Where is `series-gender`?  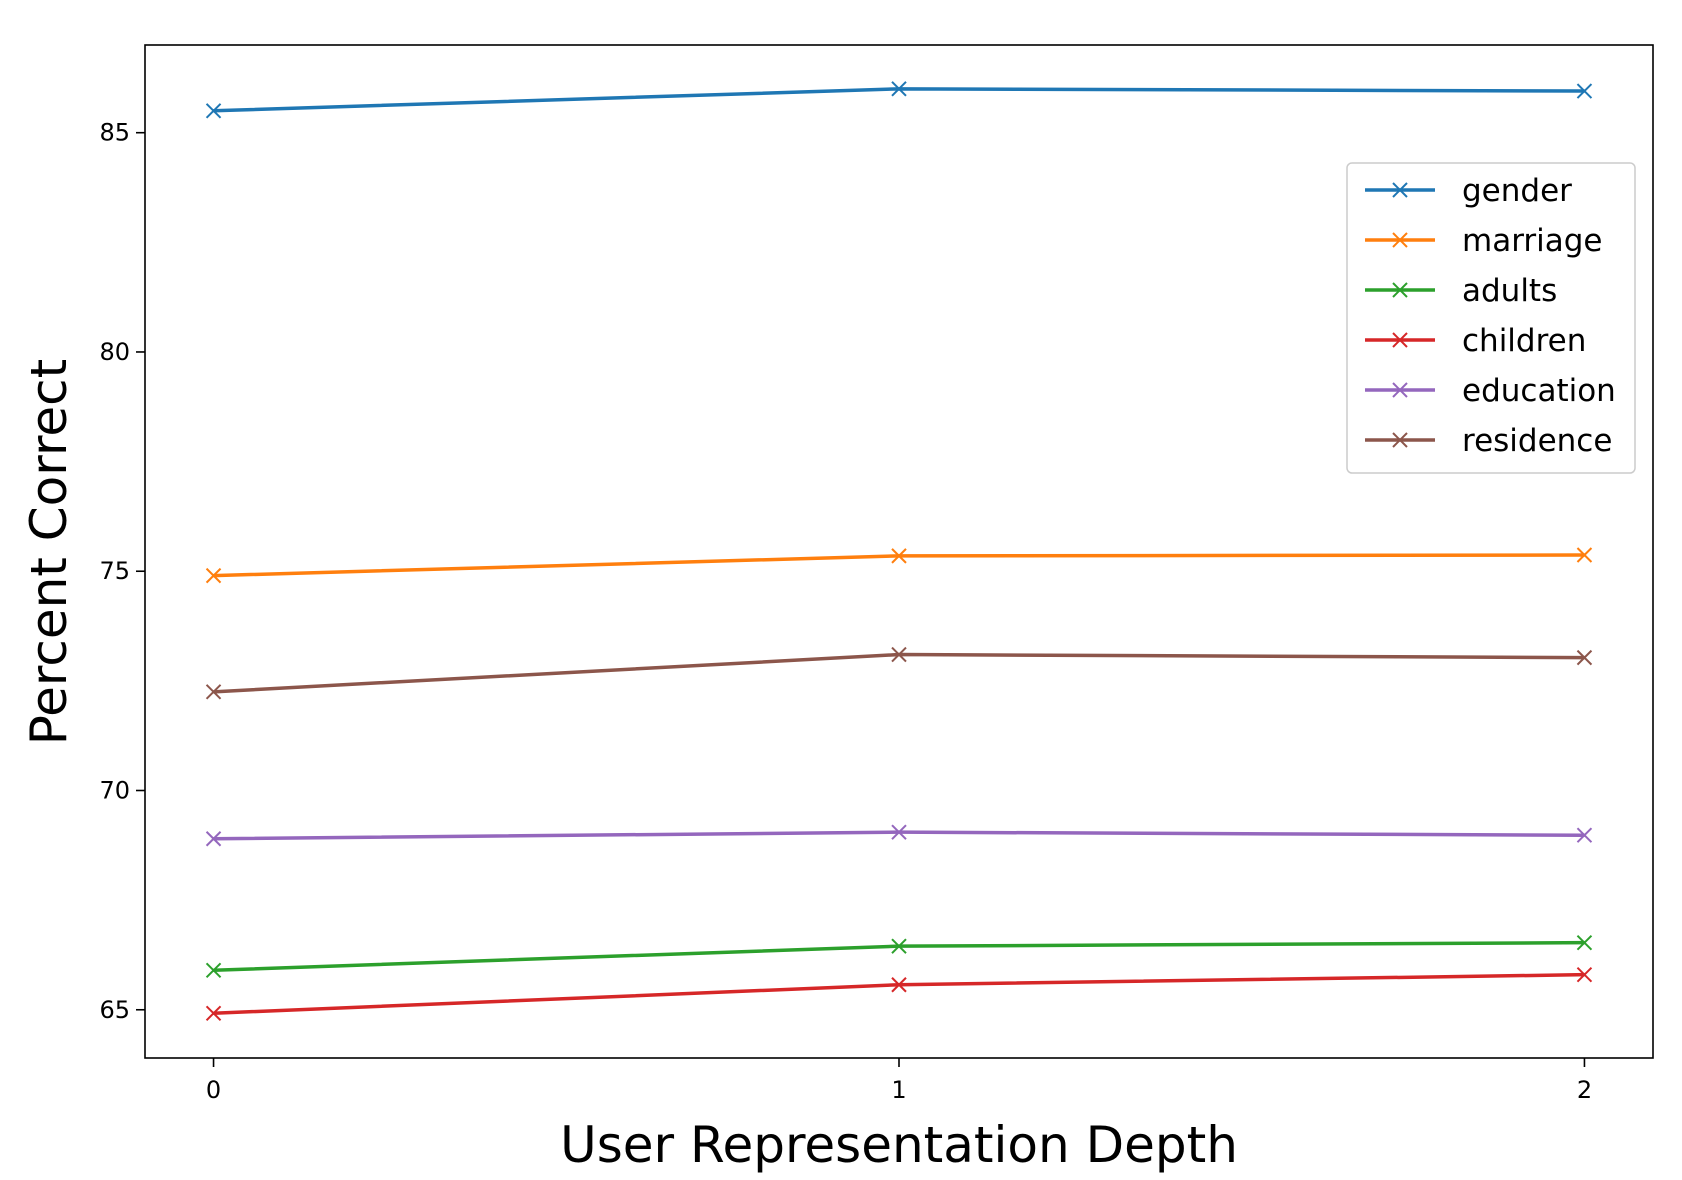 series-gender is located at coordinates (899, 100).